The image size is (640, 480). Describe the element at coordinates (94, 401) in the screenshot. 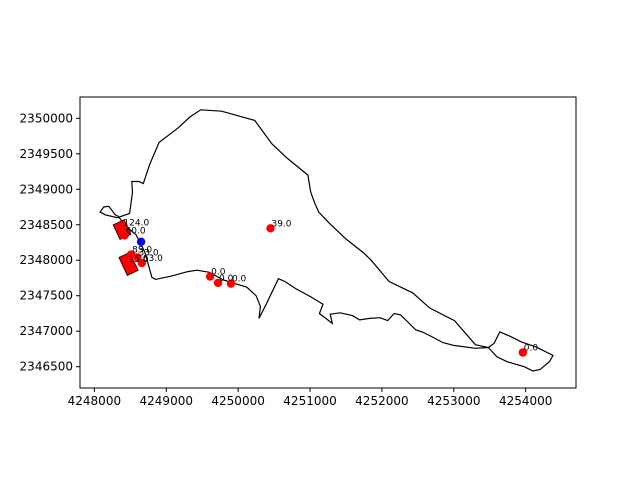

I see `x-tick-label: 4248000` at that location.